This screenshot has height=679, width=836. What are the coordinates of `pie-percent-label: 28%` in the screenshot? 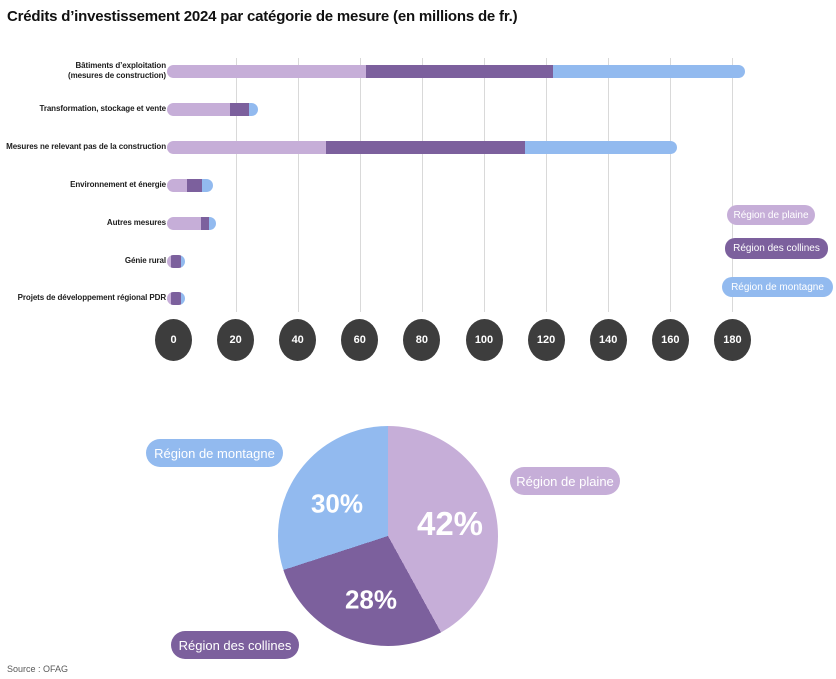 It's located at (371, 599).